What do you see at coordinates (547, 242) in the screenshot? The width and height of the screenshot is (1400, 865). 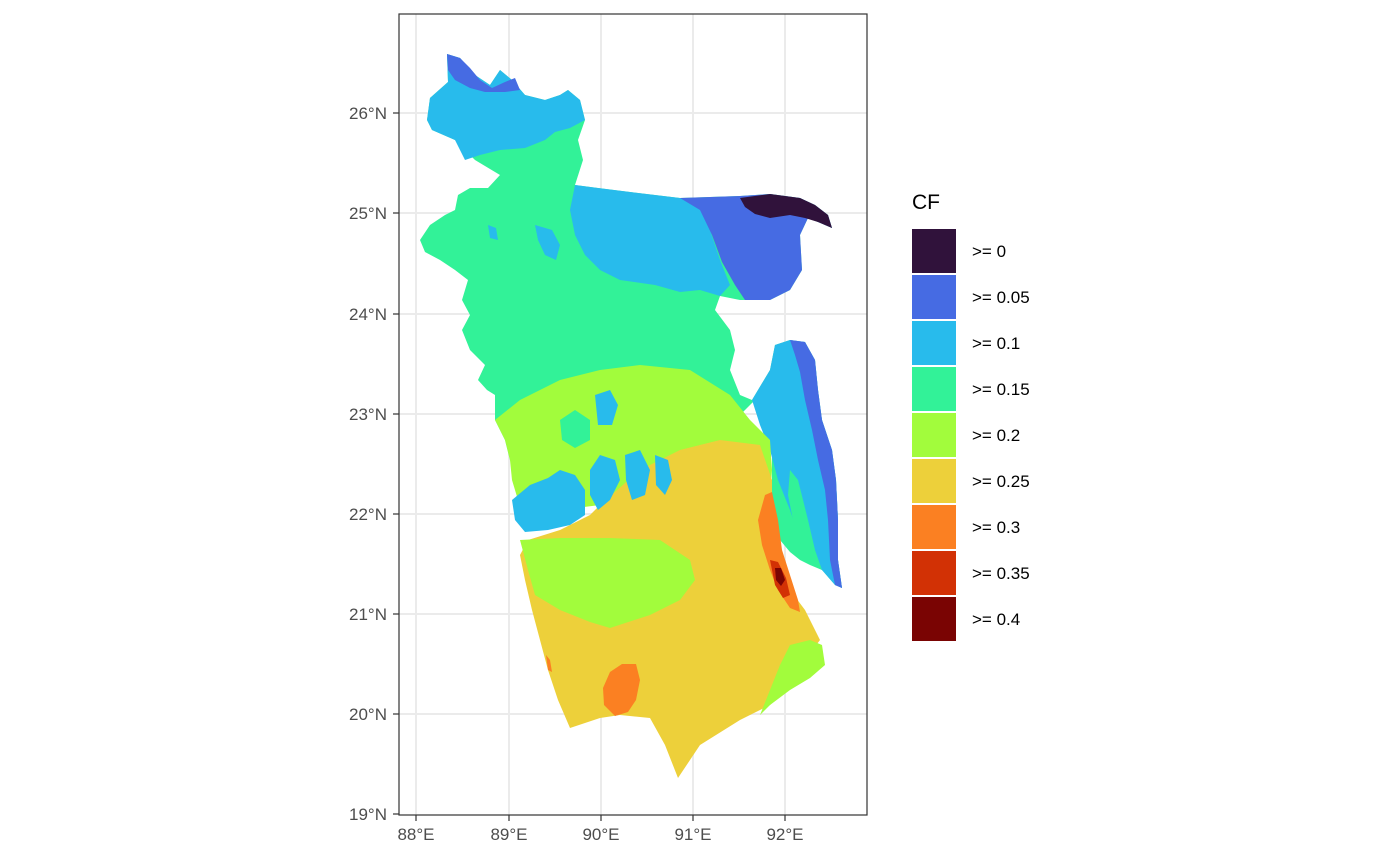 I see `region-cf-010-patch-a` at bounding box center [547, 242].